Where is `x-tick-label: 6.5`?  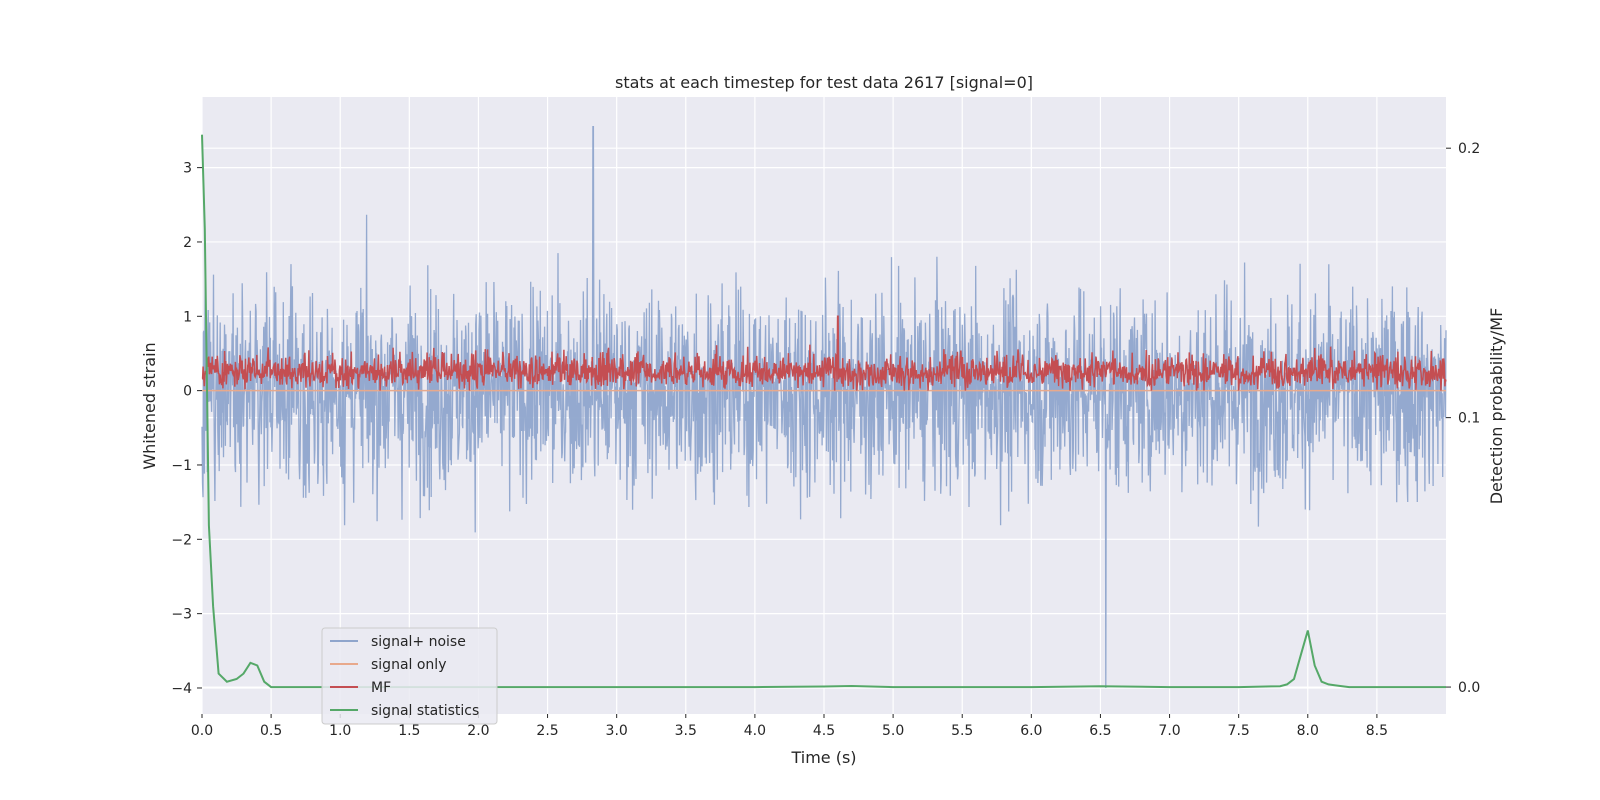
x-tick-label: 6.5 is located at coordinates (1100, 731).